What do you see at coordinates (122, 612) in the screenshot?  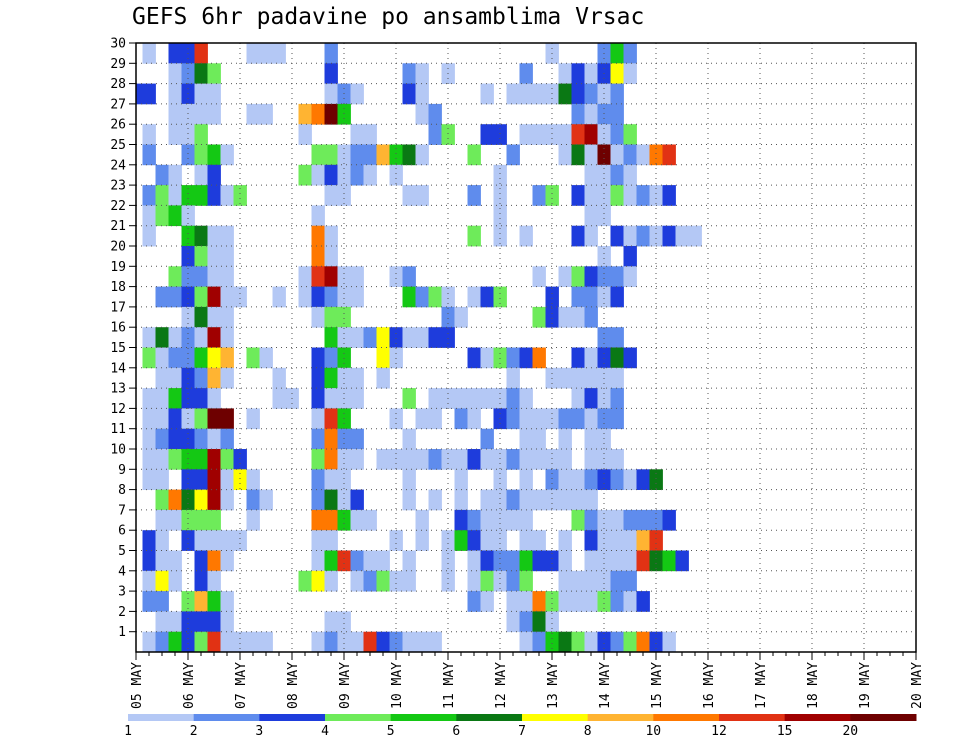 I see `y-tick-label: 2` at bounding box center [122, 612].